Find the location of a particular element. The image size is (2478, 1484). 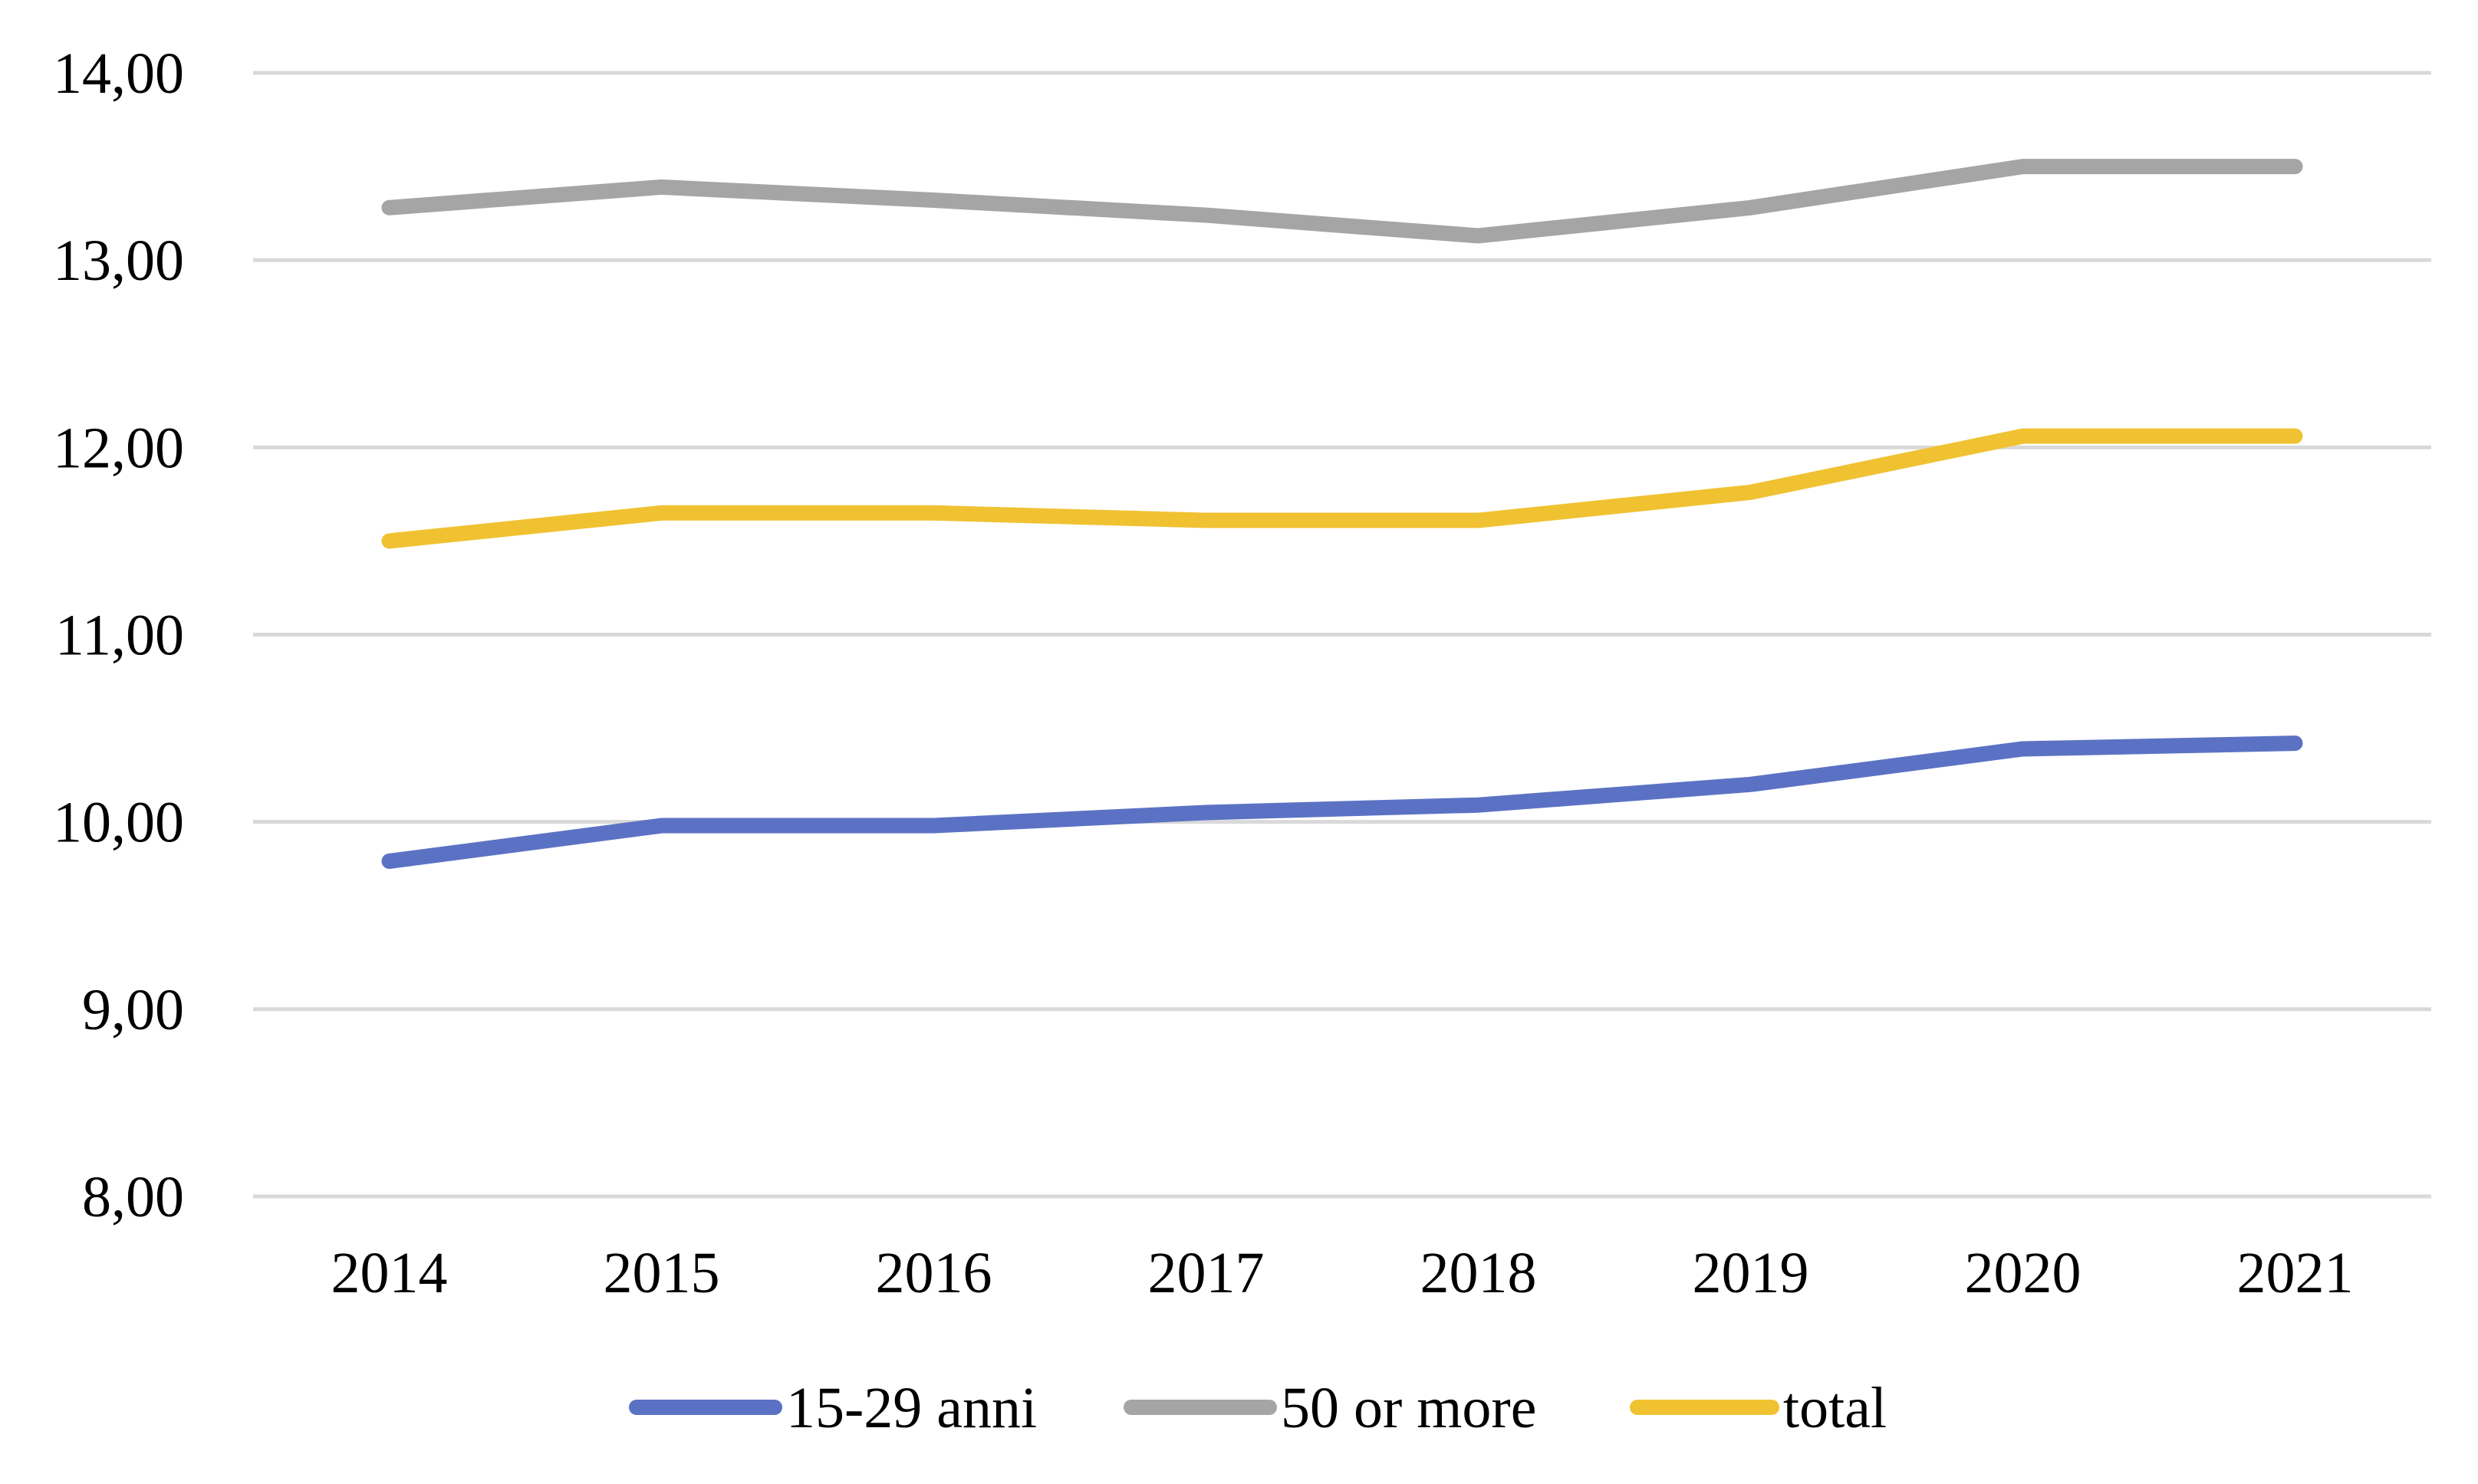

y-tick-label: 11,00 is located at coordinates (119, 636).